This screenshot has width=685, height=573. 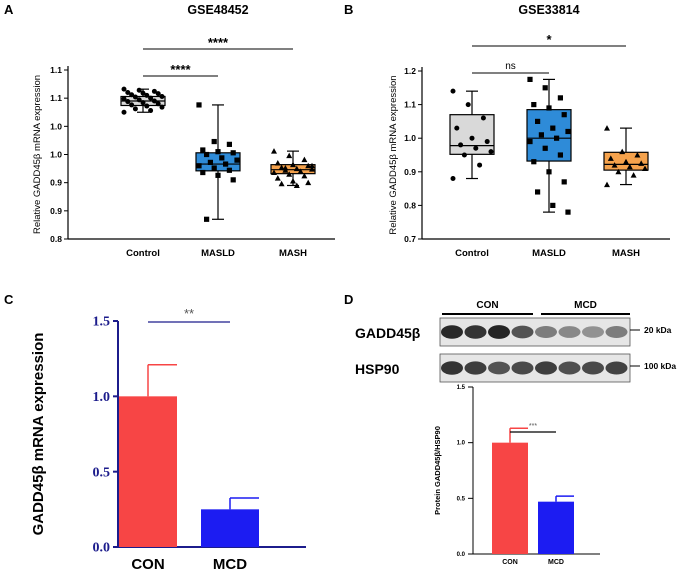 I want to click on western-blot: CON MCD GADD45β 20 kDa HSP90 100 kDa, so click(x=515, y=341).